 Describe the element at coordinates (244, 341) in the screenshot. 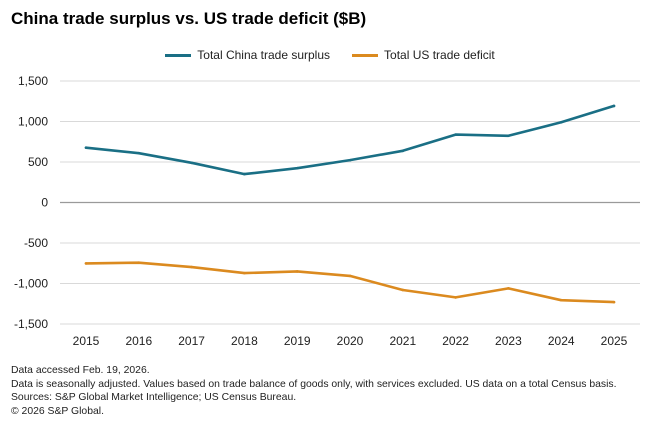

I see `x-tick-label: 2018` at that location.